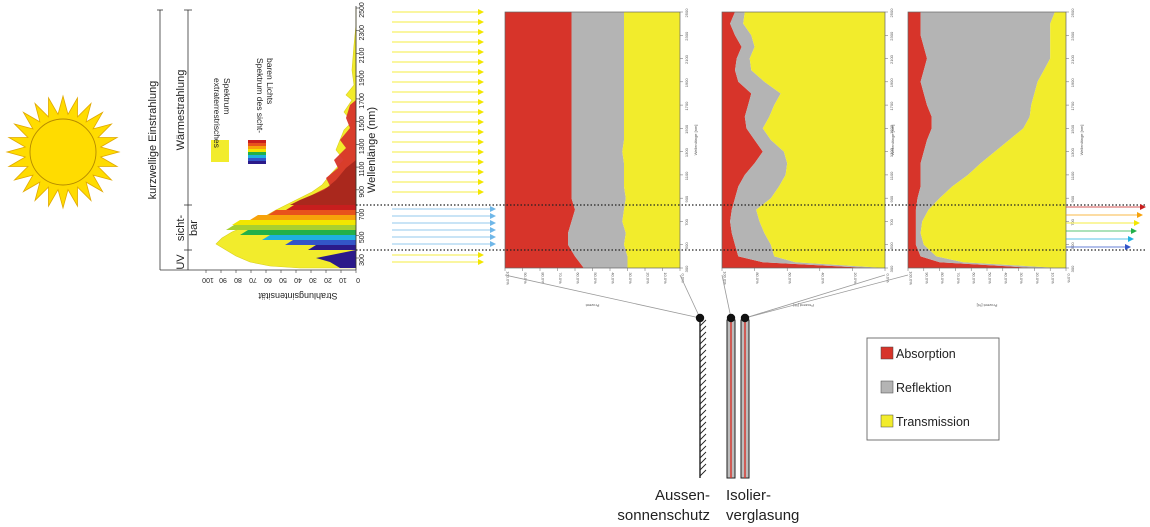  What do you see at coordinates (887, 421) in the screenshot?
I see `legend-swatch-transmission` at bounding box center [887, 421].